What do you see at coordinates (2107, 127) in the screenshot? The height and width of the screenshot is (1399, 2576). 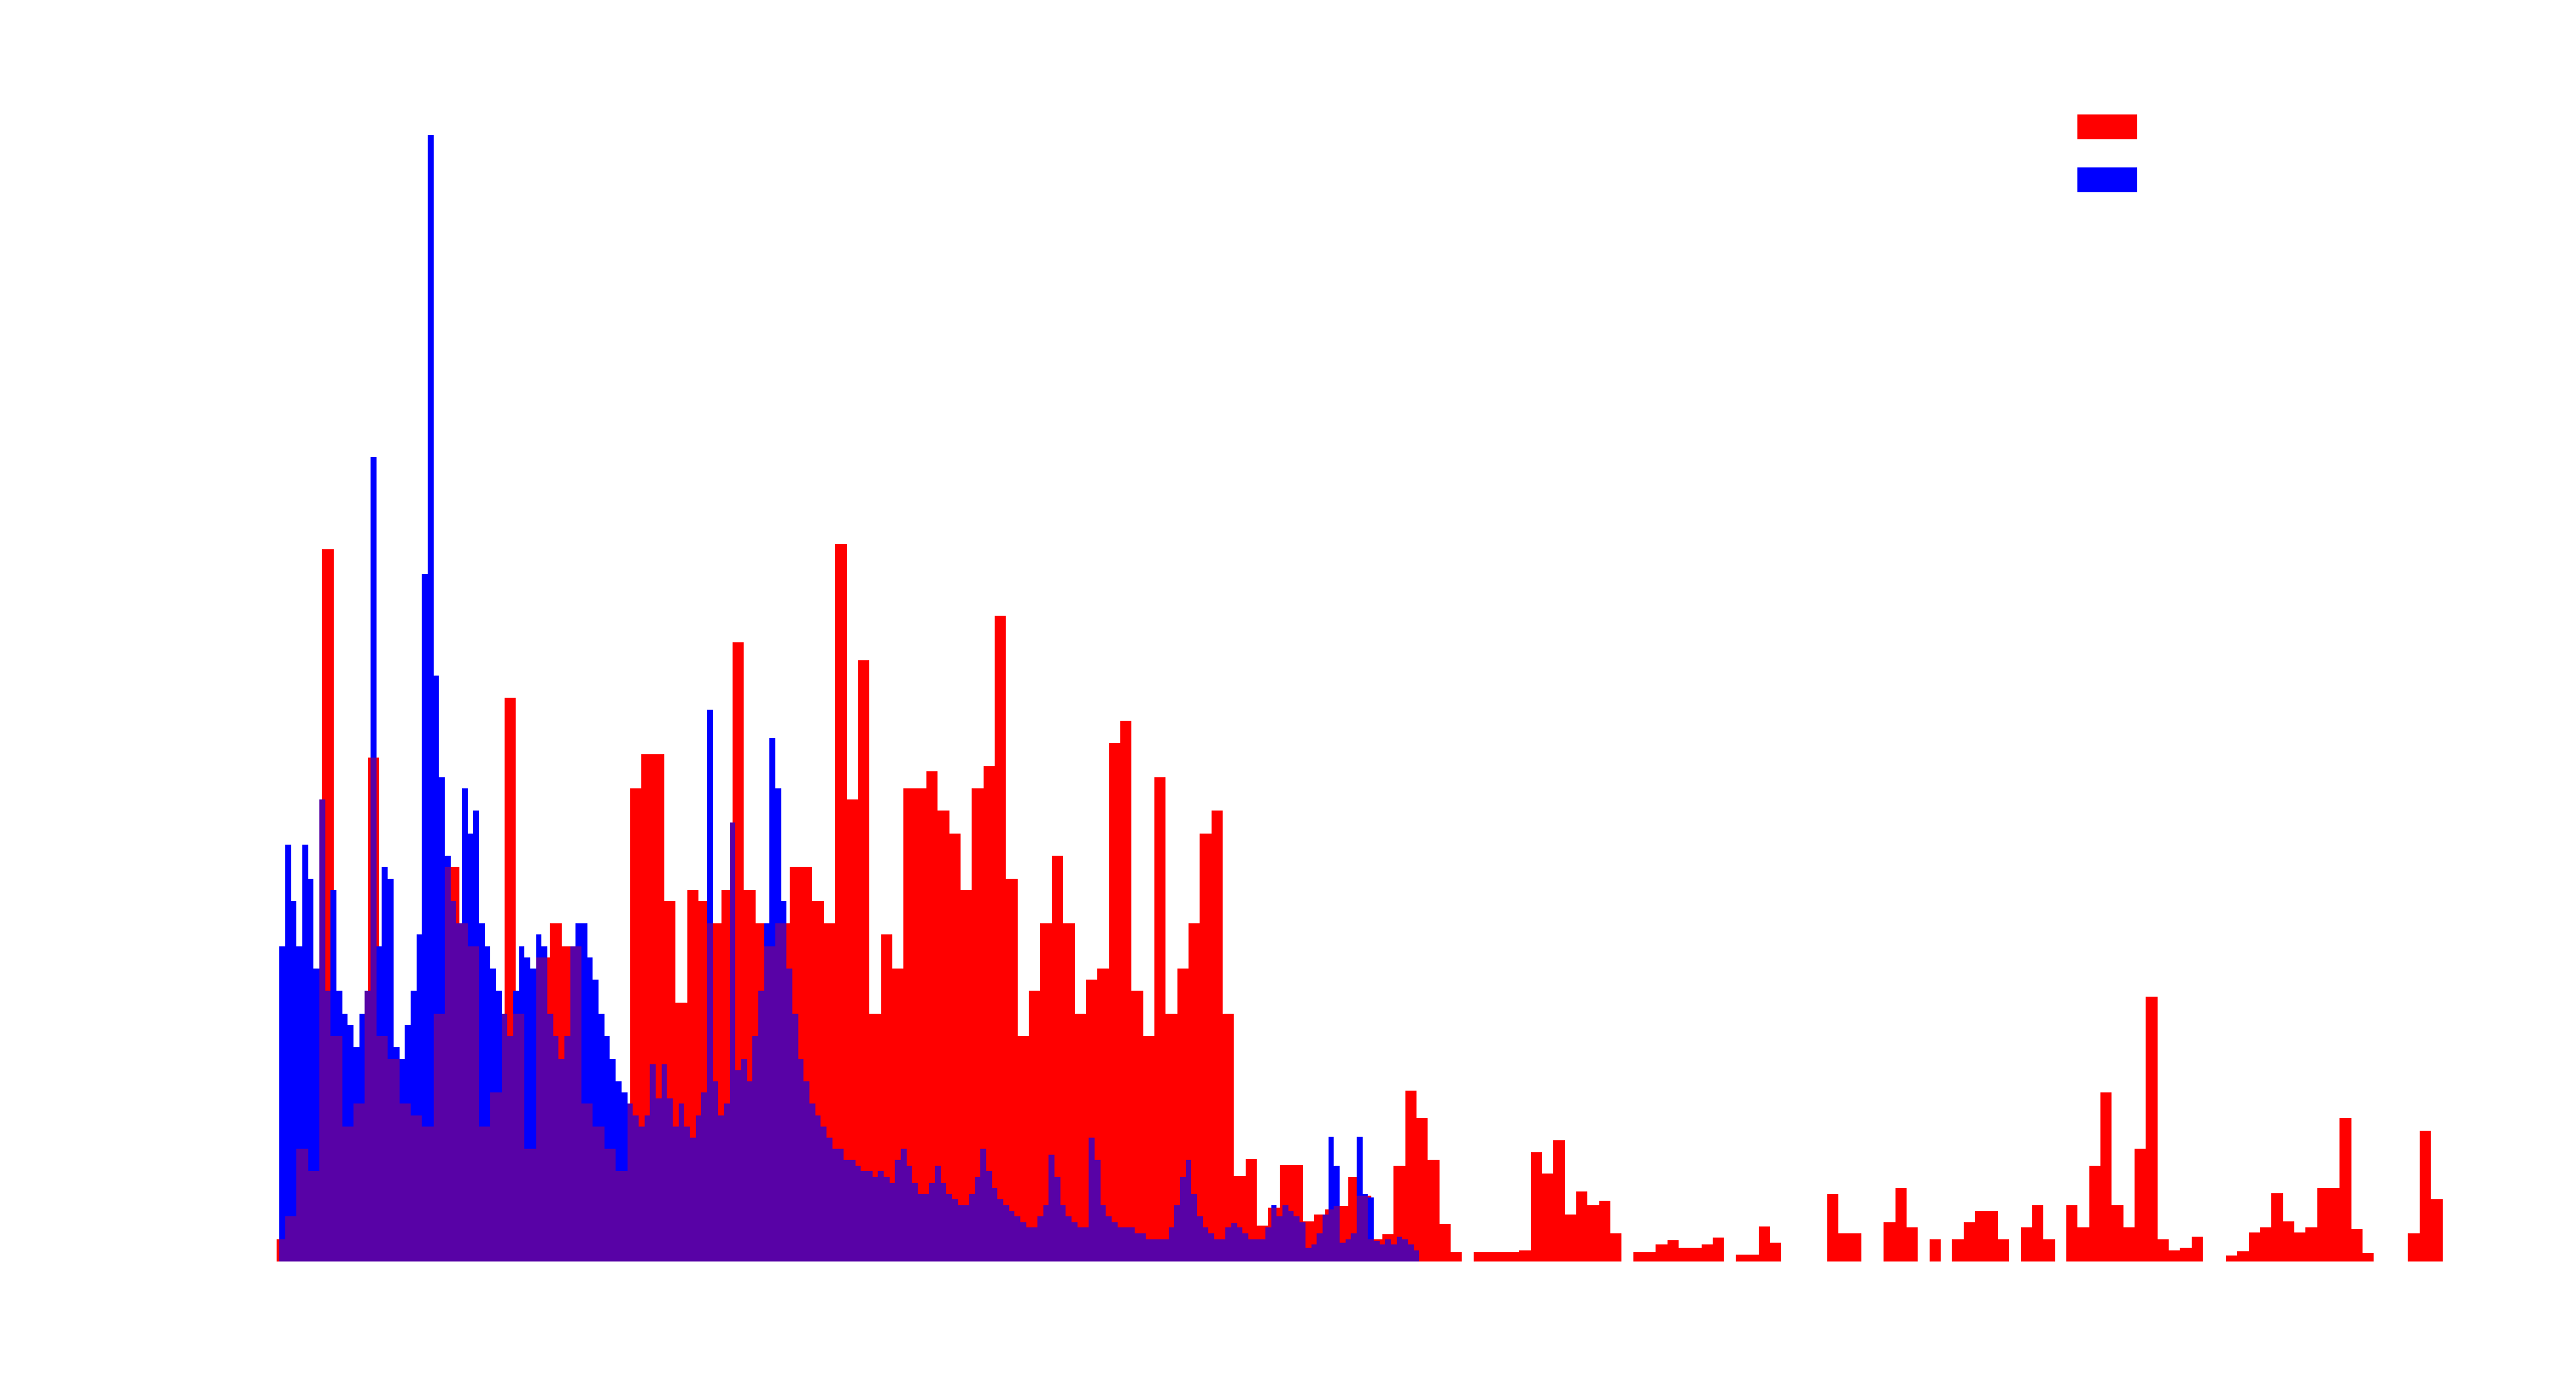 I see `legend-red-swatch` at bounding box center [2107, 127].